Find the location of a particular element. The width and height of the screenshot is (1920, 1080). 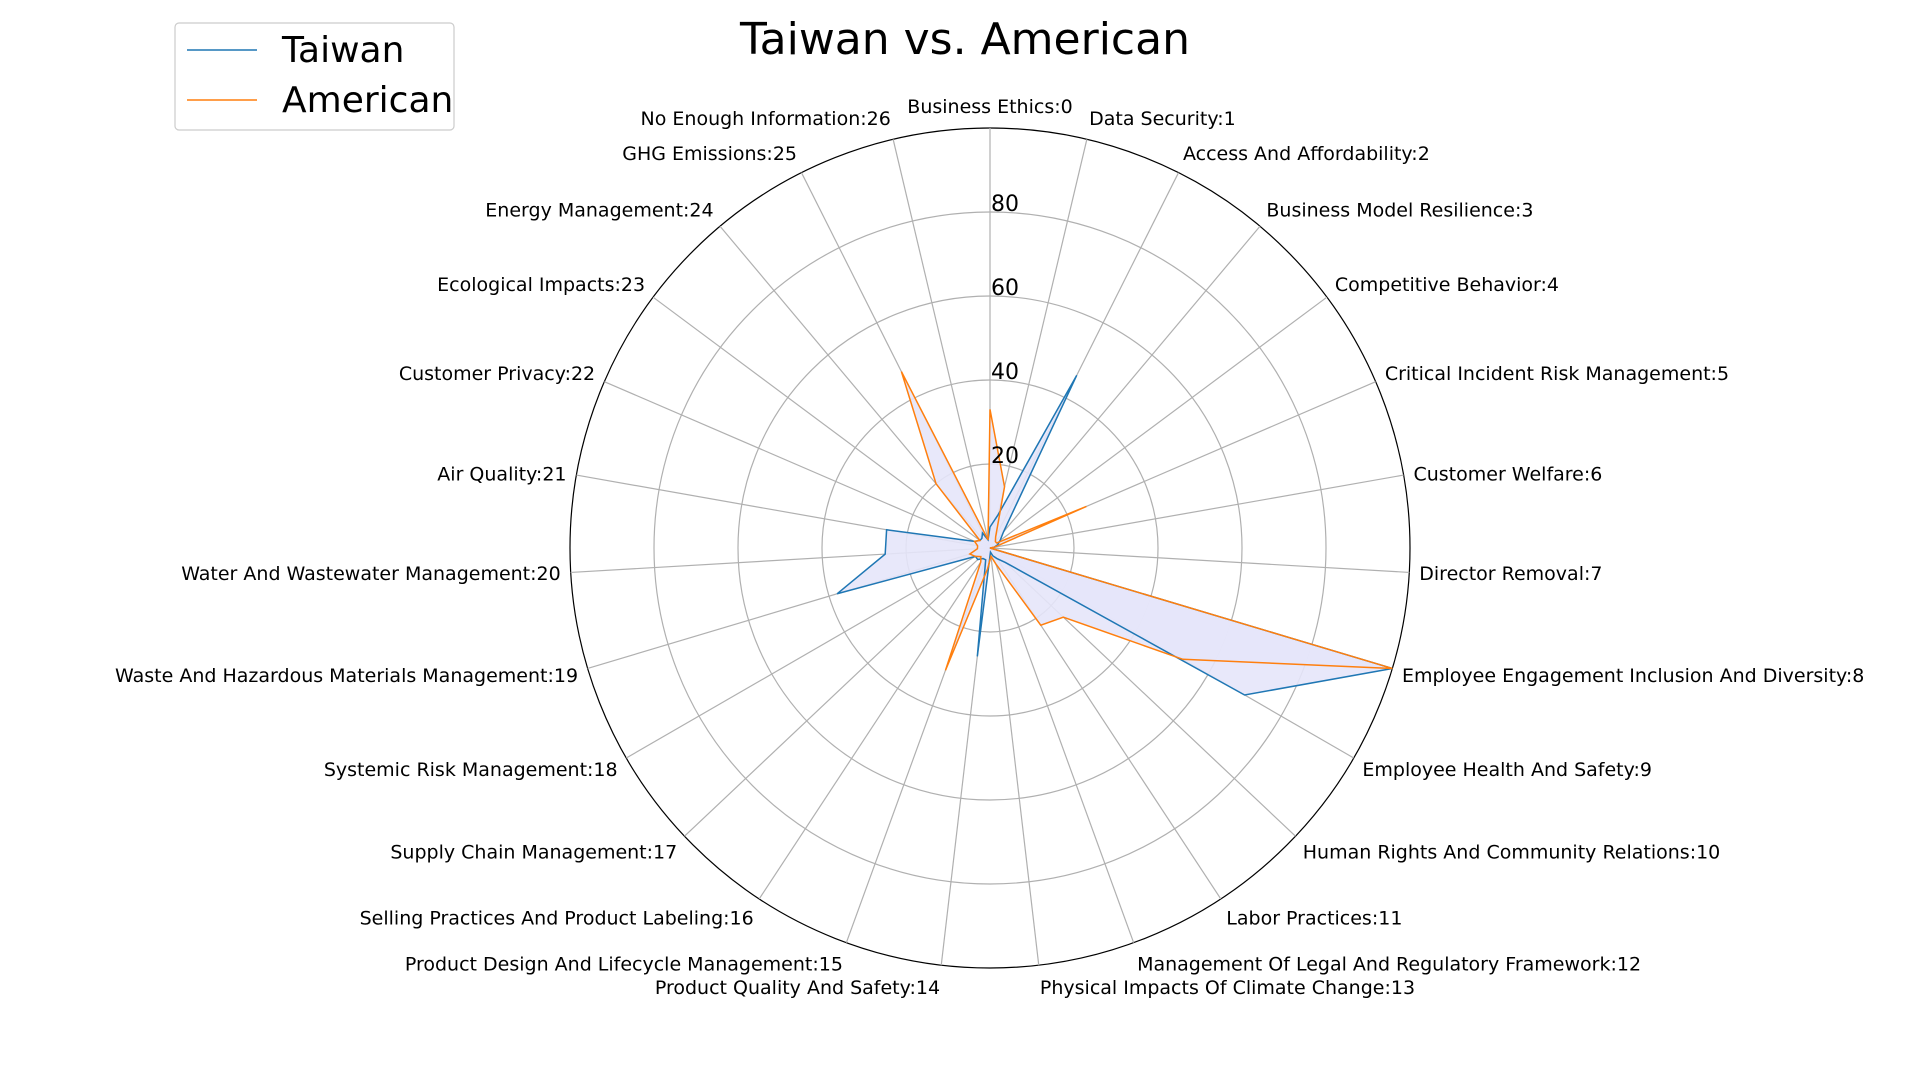

category-label-11: Labor Practices:11 is located at coordinates (1314, 918).